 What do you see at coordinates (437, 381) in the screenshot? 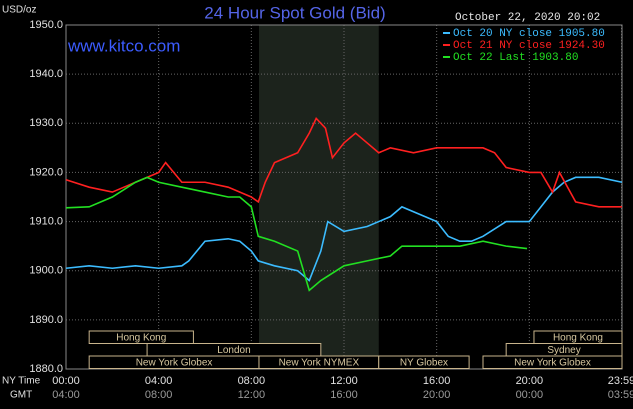
I see `x-tick-label: 16:00` at bounding box center [437, 381].